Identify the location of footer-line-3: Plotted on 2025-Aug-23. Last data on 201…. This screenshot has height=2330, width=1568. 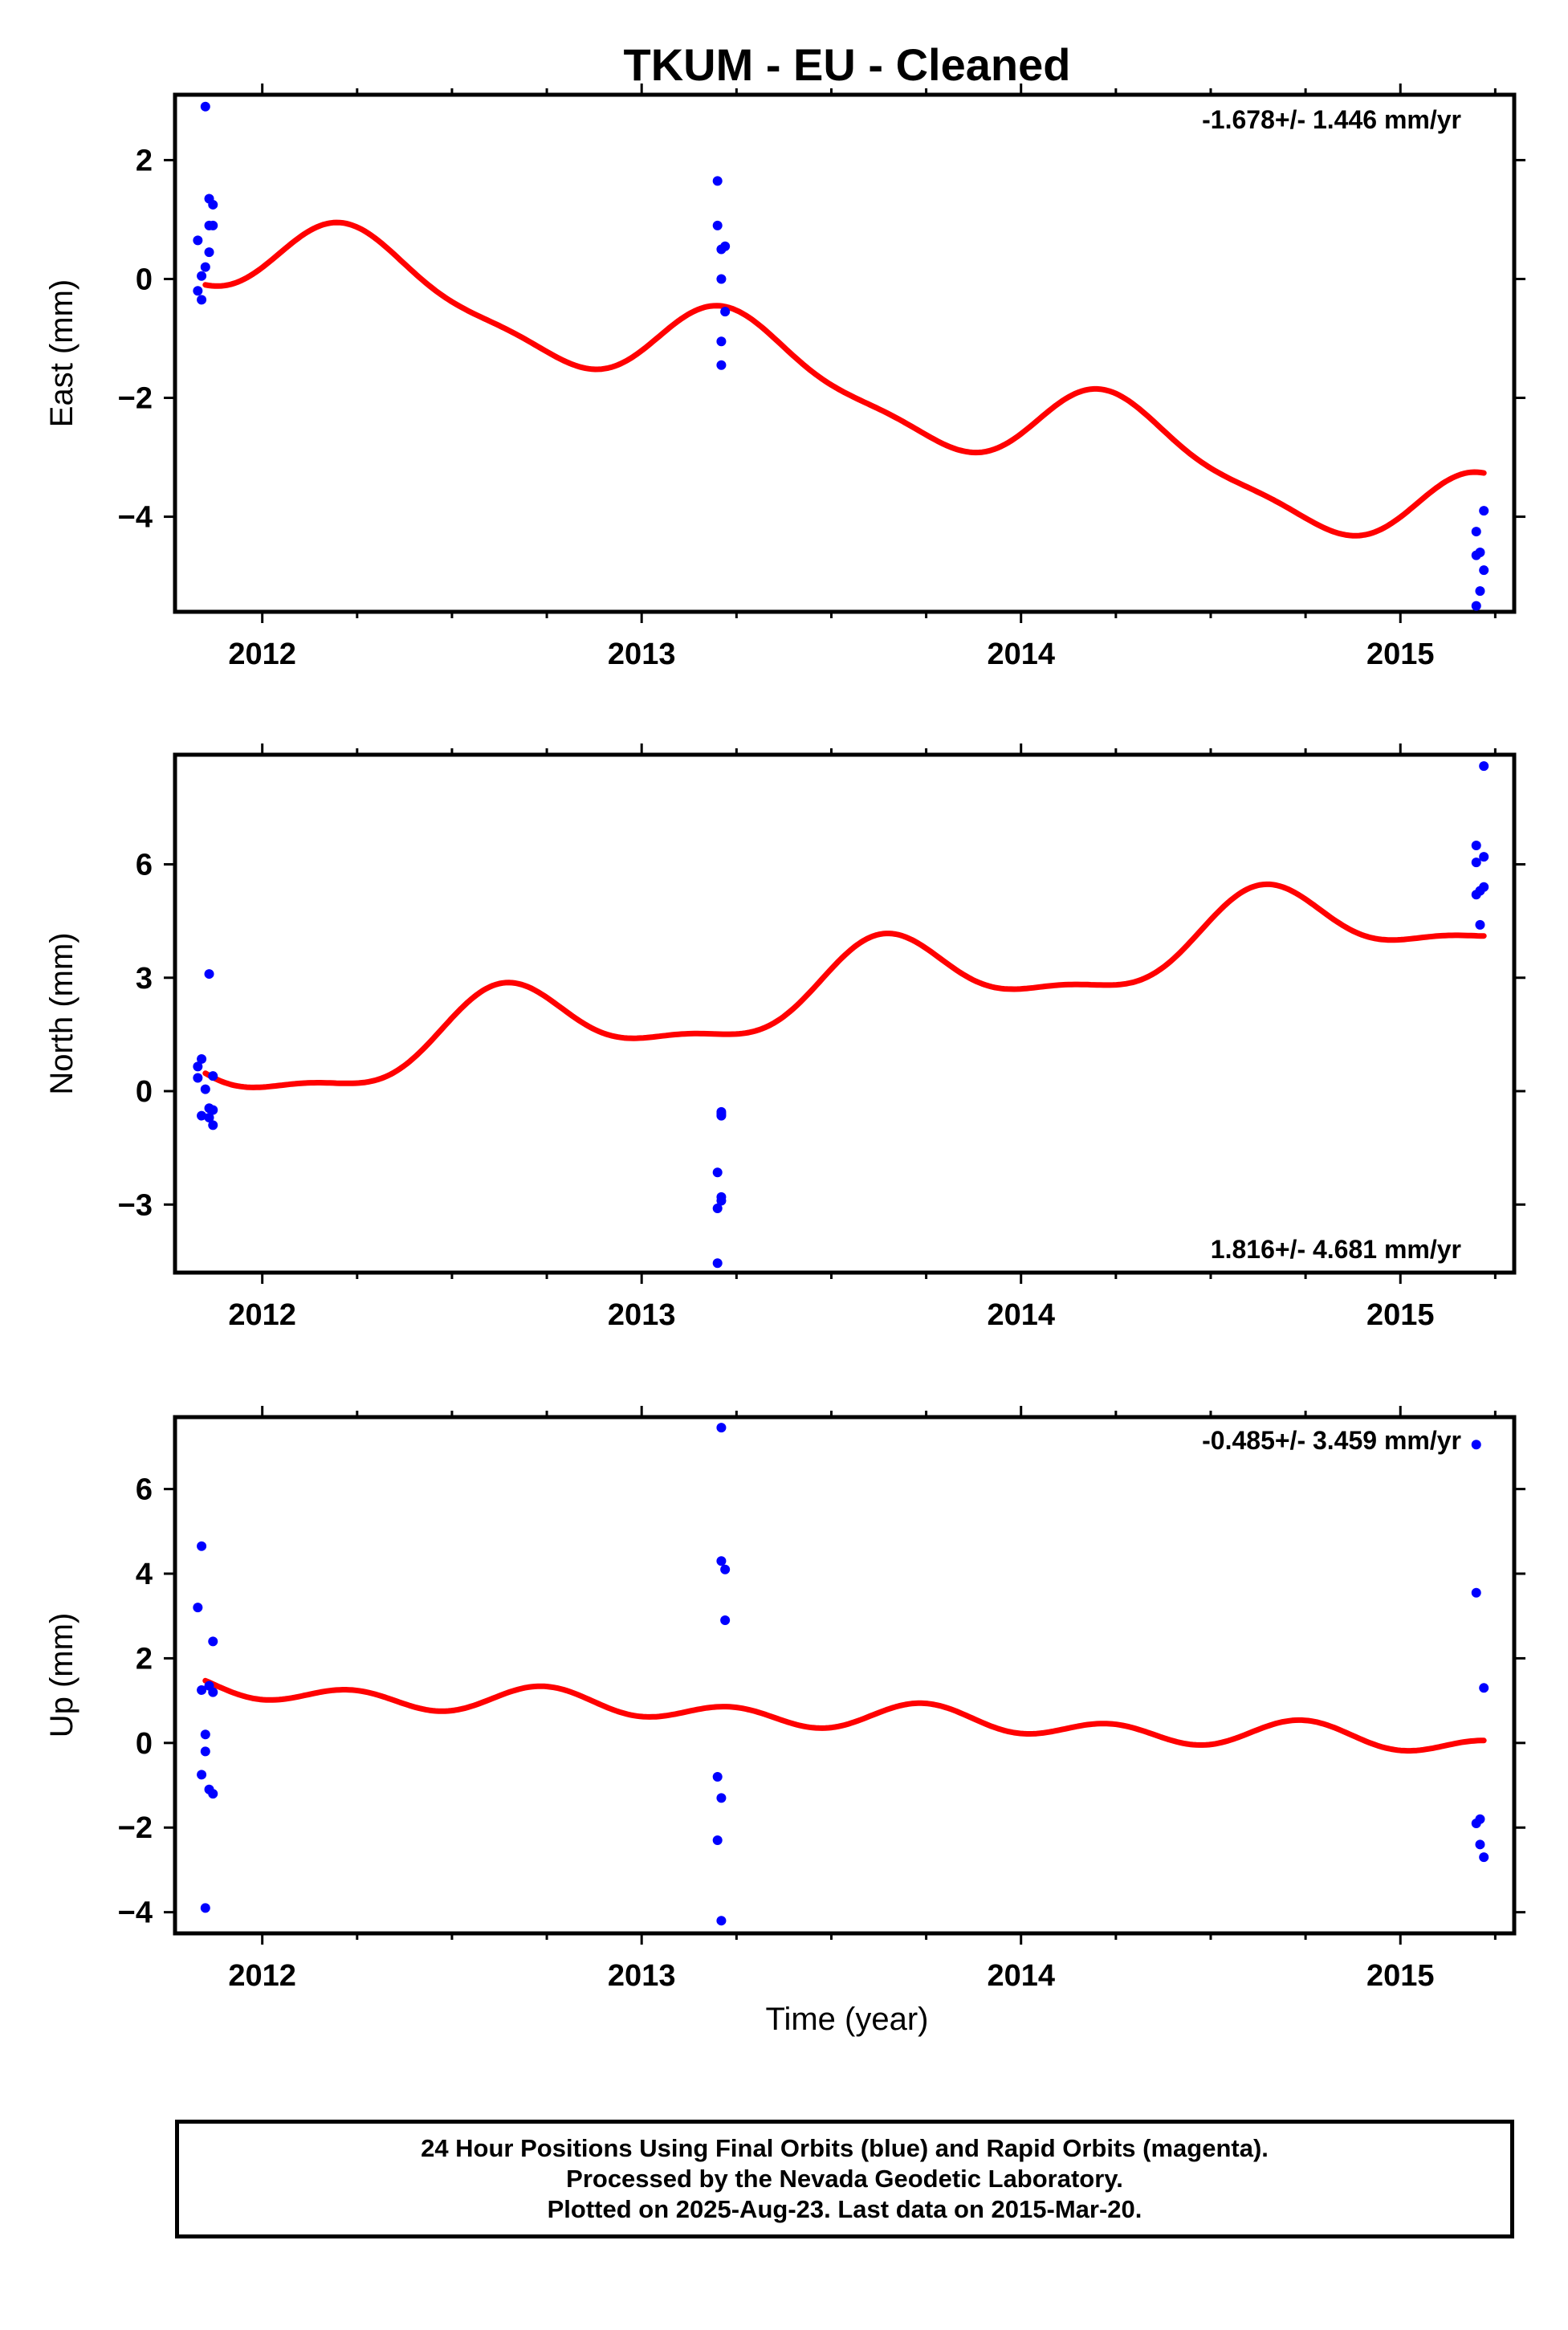
(844, 2209).